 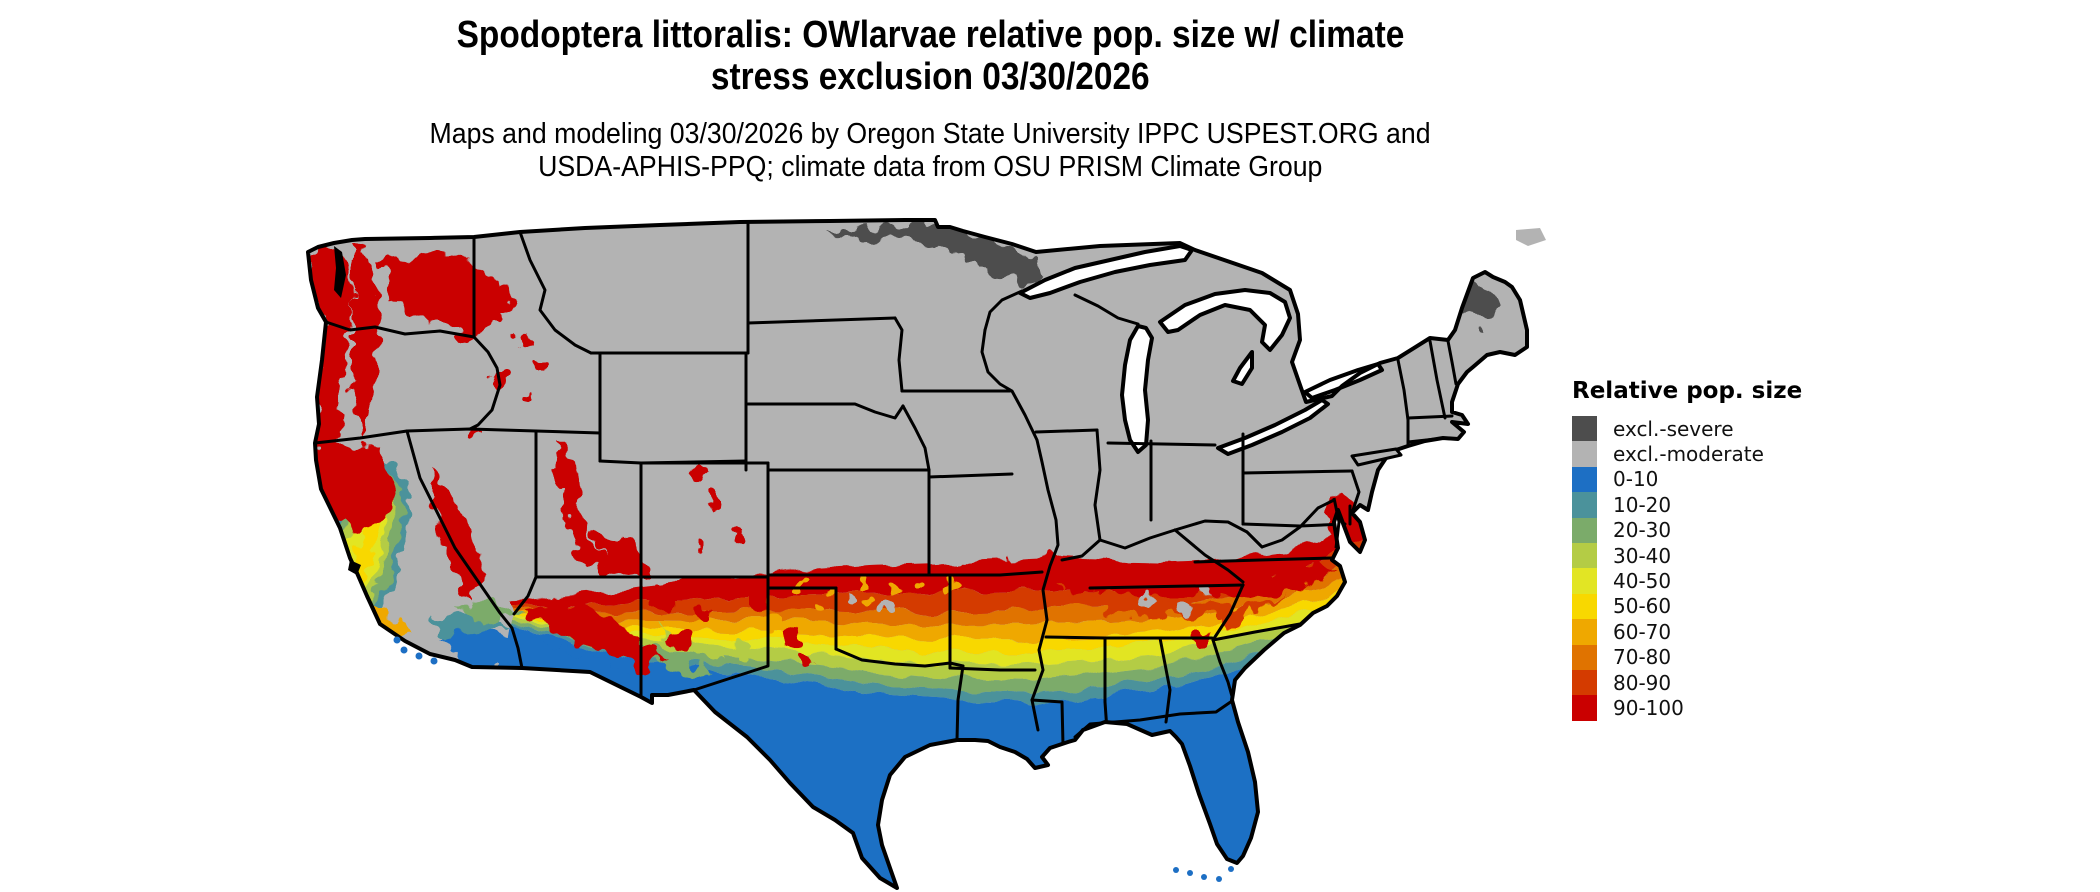 What do you see at coordinates (1584, 429) in the screenshot?
I see `legend-swatch-excl.-severe` at bounding box center [1584, 429].